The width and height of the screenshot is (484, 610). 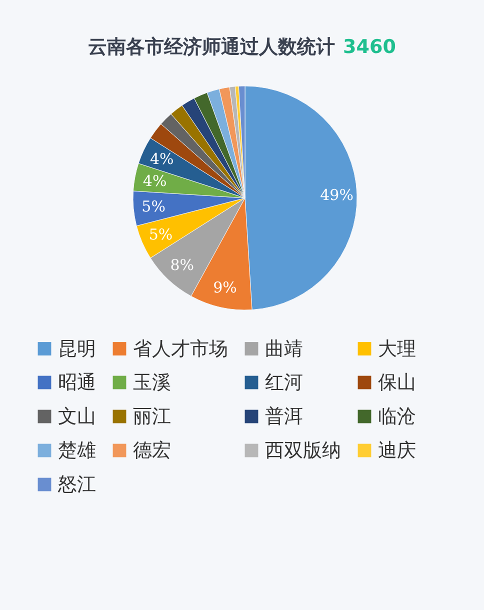 What do you see at coordinates (284, 349) in the screenshot?
I see `legend-label: 曲靖` at bounding box center [284, 349].